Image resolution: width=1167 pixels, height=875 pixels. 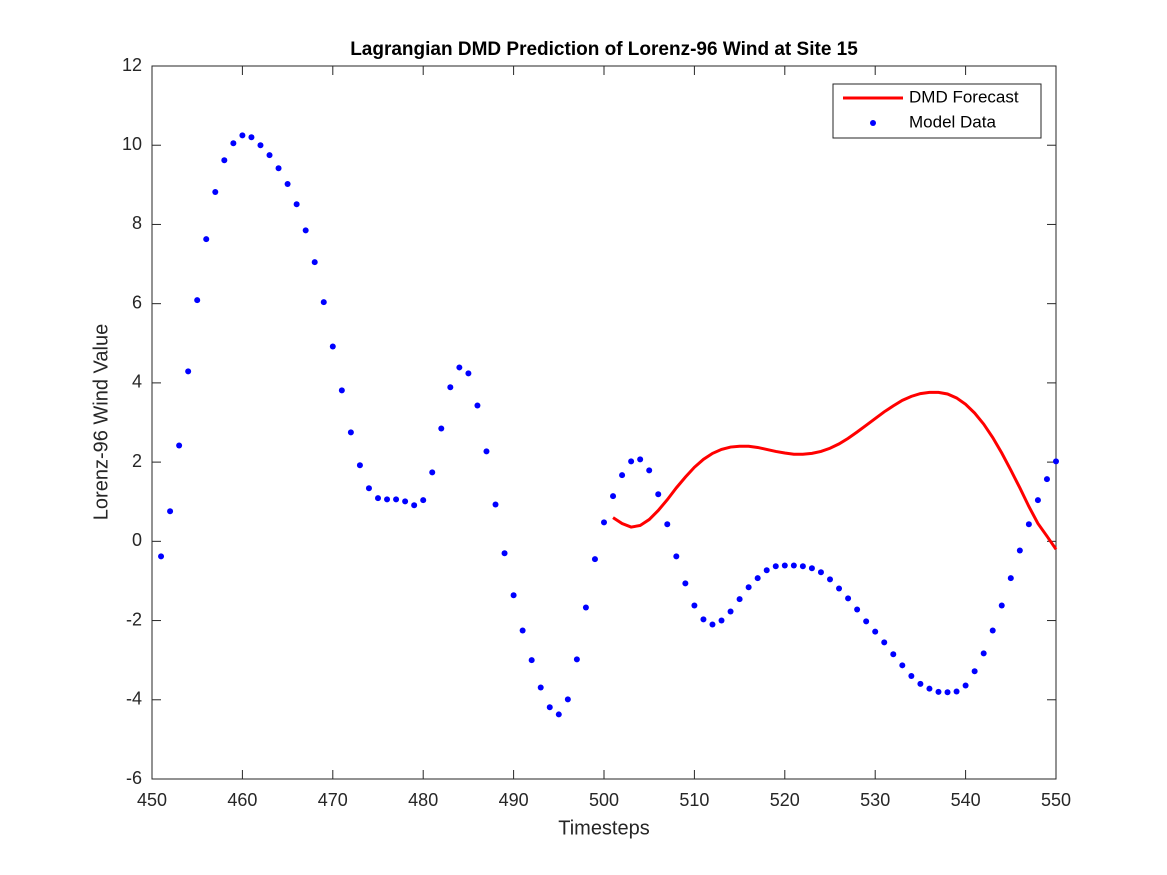 I want to click on y-tick-label: 12, so click(x=132, y=65).